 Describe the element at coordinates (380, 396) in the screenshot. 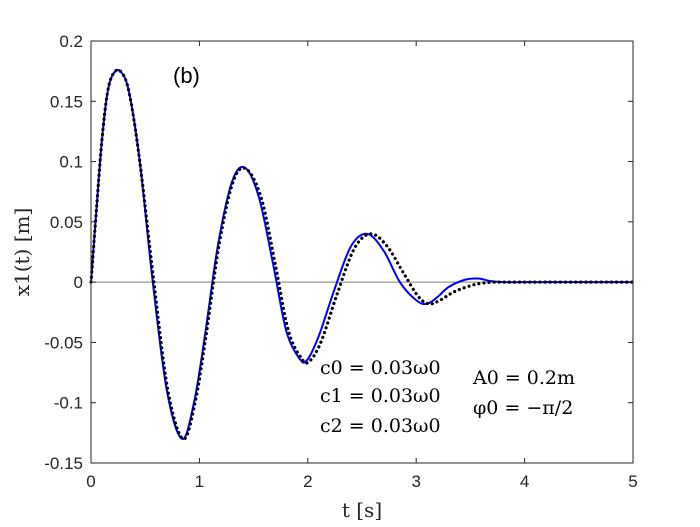

I see `annotation-c1: c1 = 0.03ω0` at that location.